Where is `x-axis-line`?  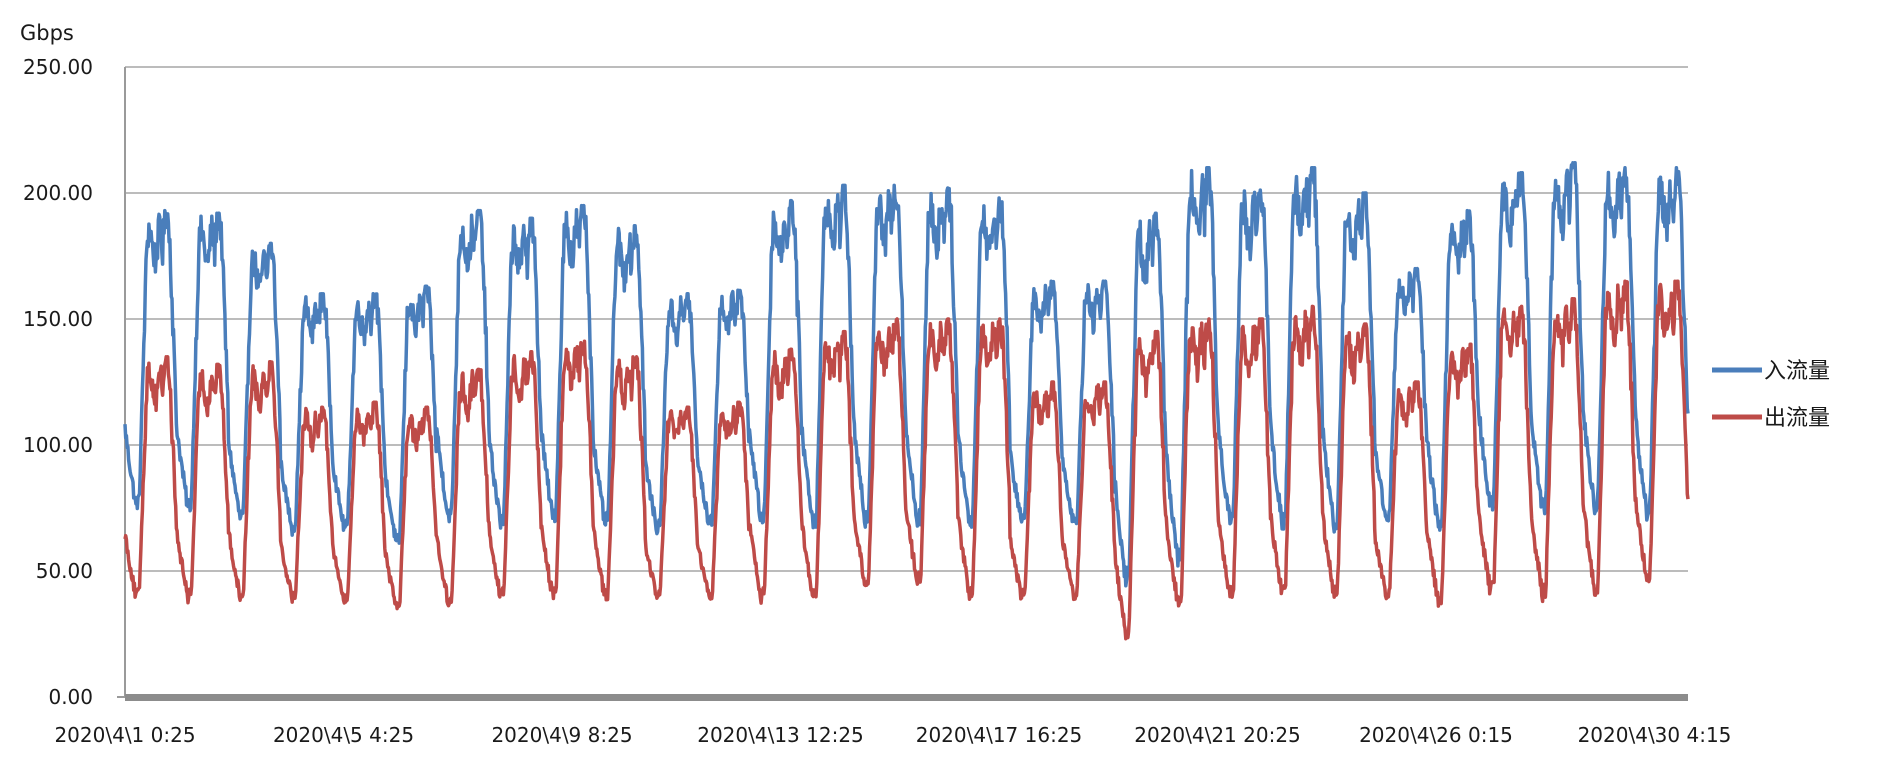 x-axis-line is located at coordinates (906, 697).